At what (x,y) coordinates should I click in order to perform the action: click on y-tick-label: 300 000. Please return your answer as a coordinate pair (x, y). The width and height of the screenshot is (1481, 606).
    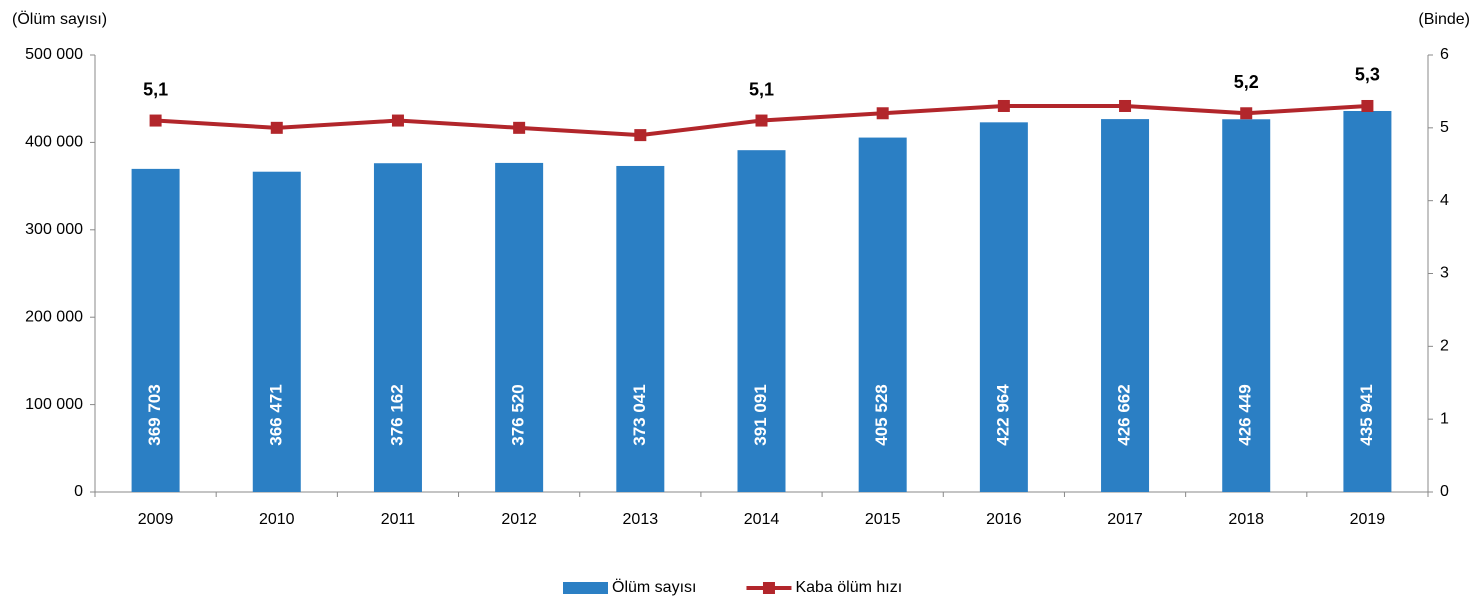
    Looking at the image, I should click on (54, 229).